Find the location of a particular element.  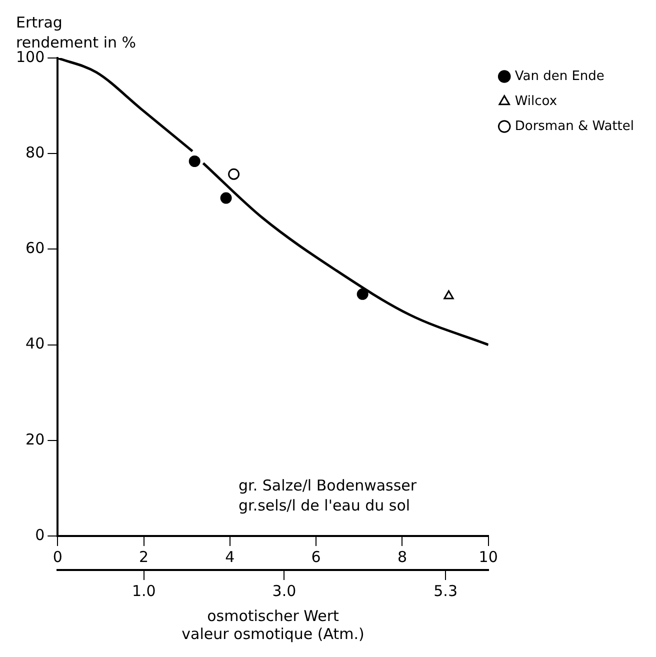

x-tick-label: 10 is located at coordinates (488, 557).